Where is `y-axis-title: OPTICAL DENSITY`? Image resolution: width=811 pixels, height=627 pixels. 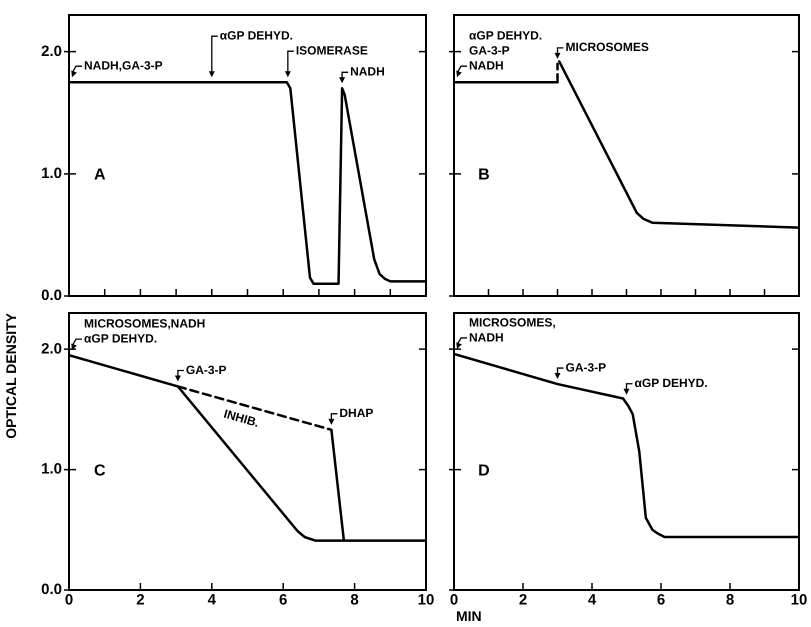
y-axis-title: OPTICAL DENSITY is located at coordinates (10, 375).